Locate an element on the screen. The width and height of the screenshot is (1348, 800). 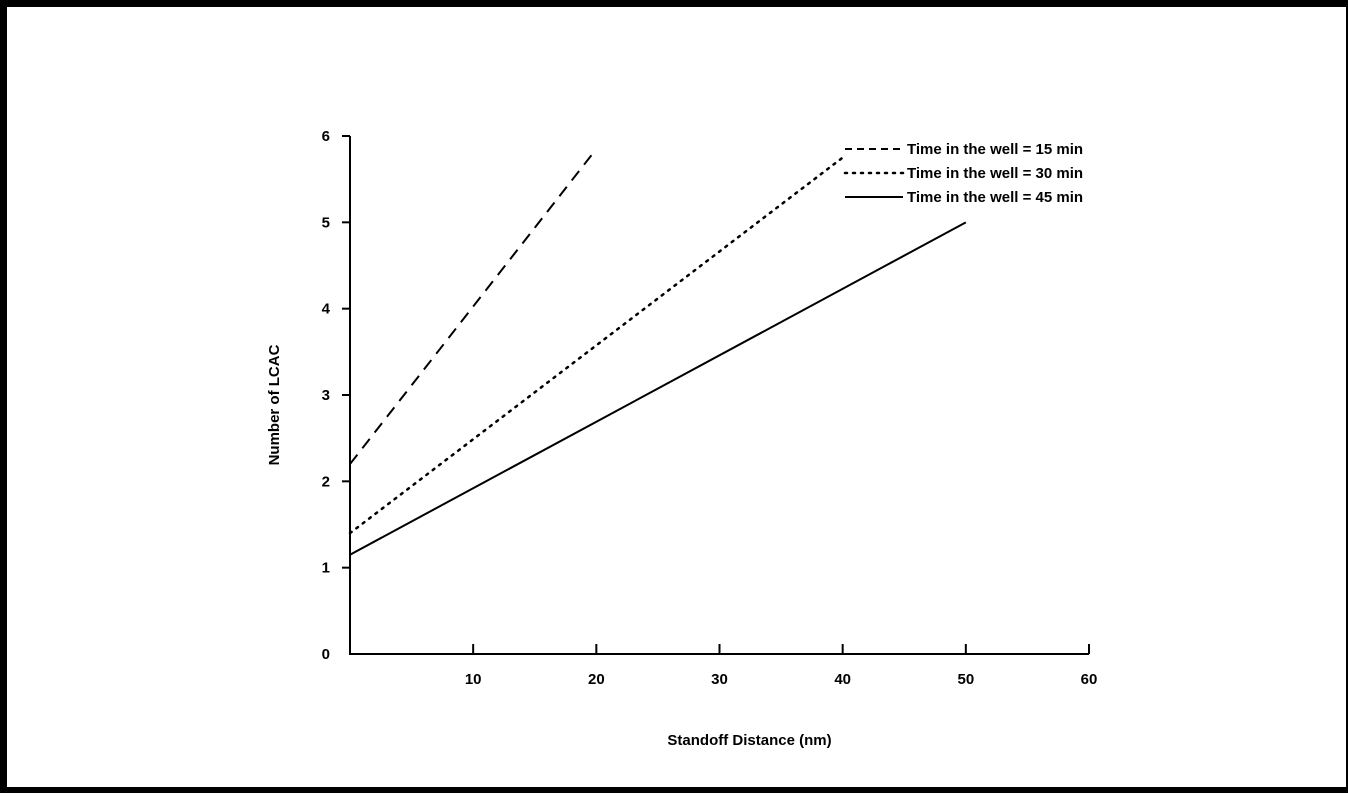
y-tick-label: 2 is located at coordinates (326, 481).